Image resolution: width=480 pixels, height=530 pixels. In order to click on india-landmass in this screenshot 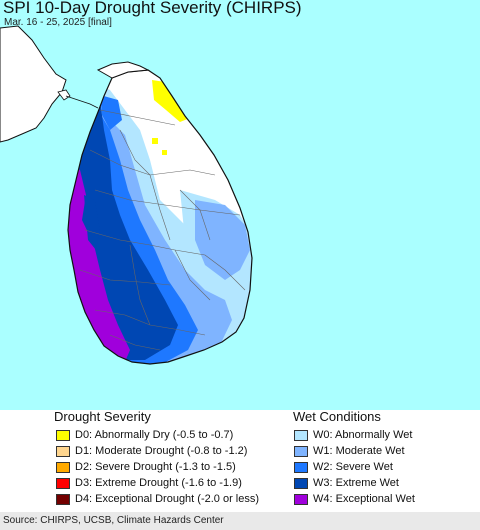, I will do `click(33, 84)`.